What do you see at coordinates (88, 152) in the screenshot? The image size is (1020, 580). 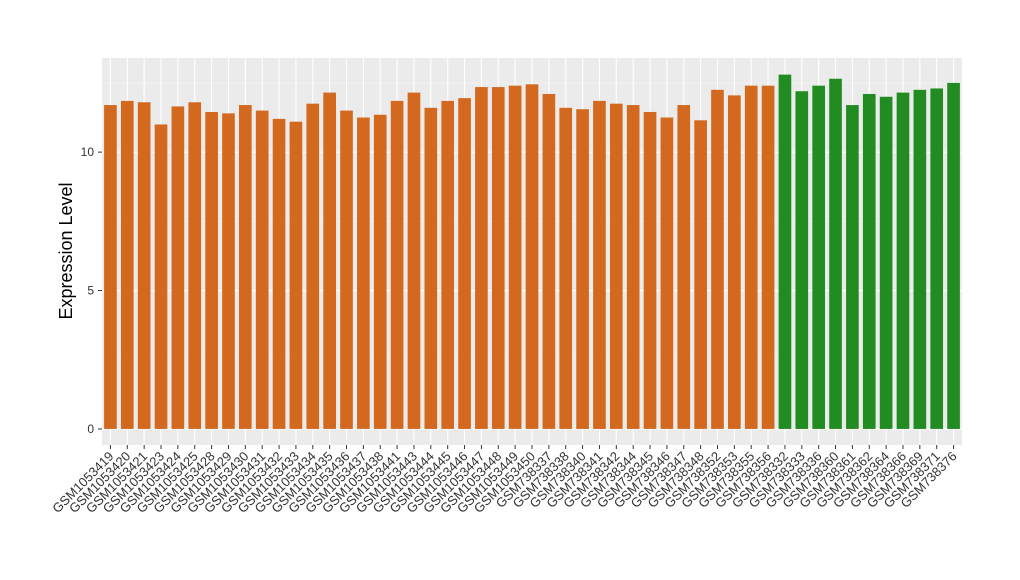 I see `y-tick-label: 10` at bounding box center [88, 152].